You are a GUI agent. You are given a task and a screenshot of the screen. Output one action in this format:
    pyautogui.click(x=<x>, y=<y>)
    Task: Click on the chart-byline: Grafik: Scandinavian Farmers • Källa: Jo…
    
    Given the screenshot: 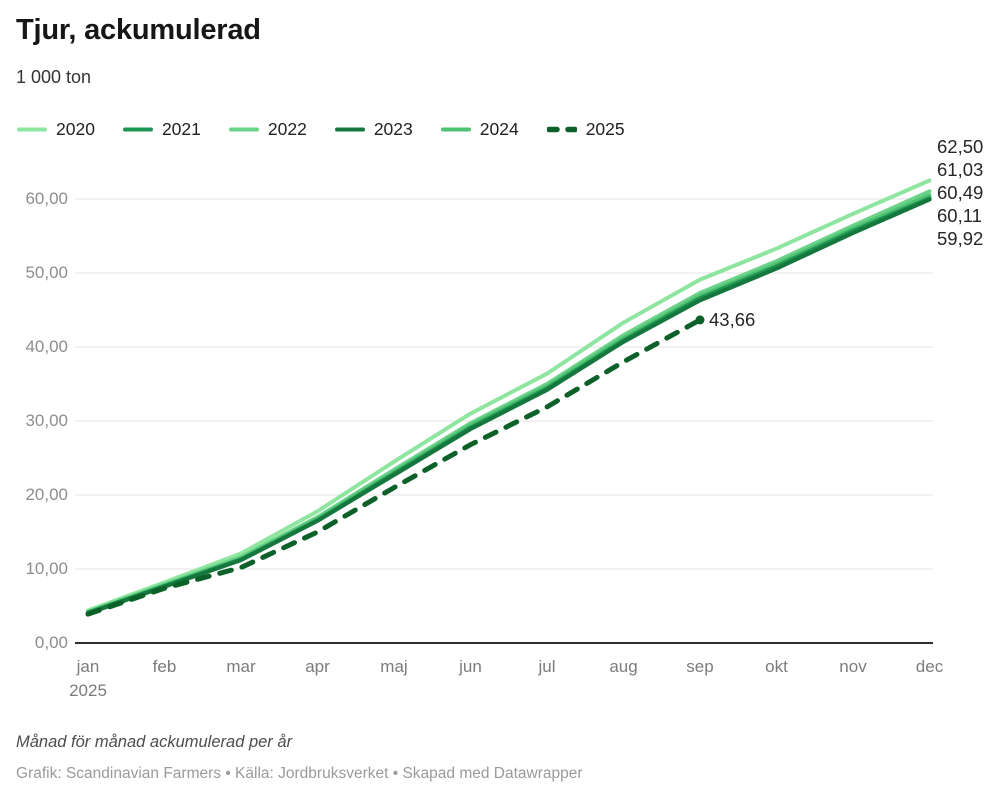 What is the action you would take?
    pyautogui.click(x=299, y=773)
    